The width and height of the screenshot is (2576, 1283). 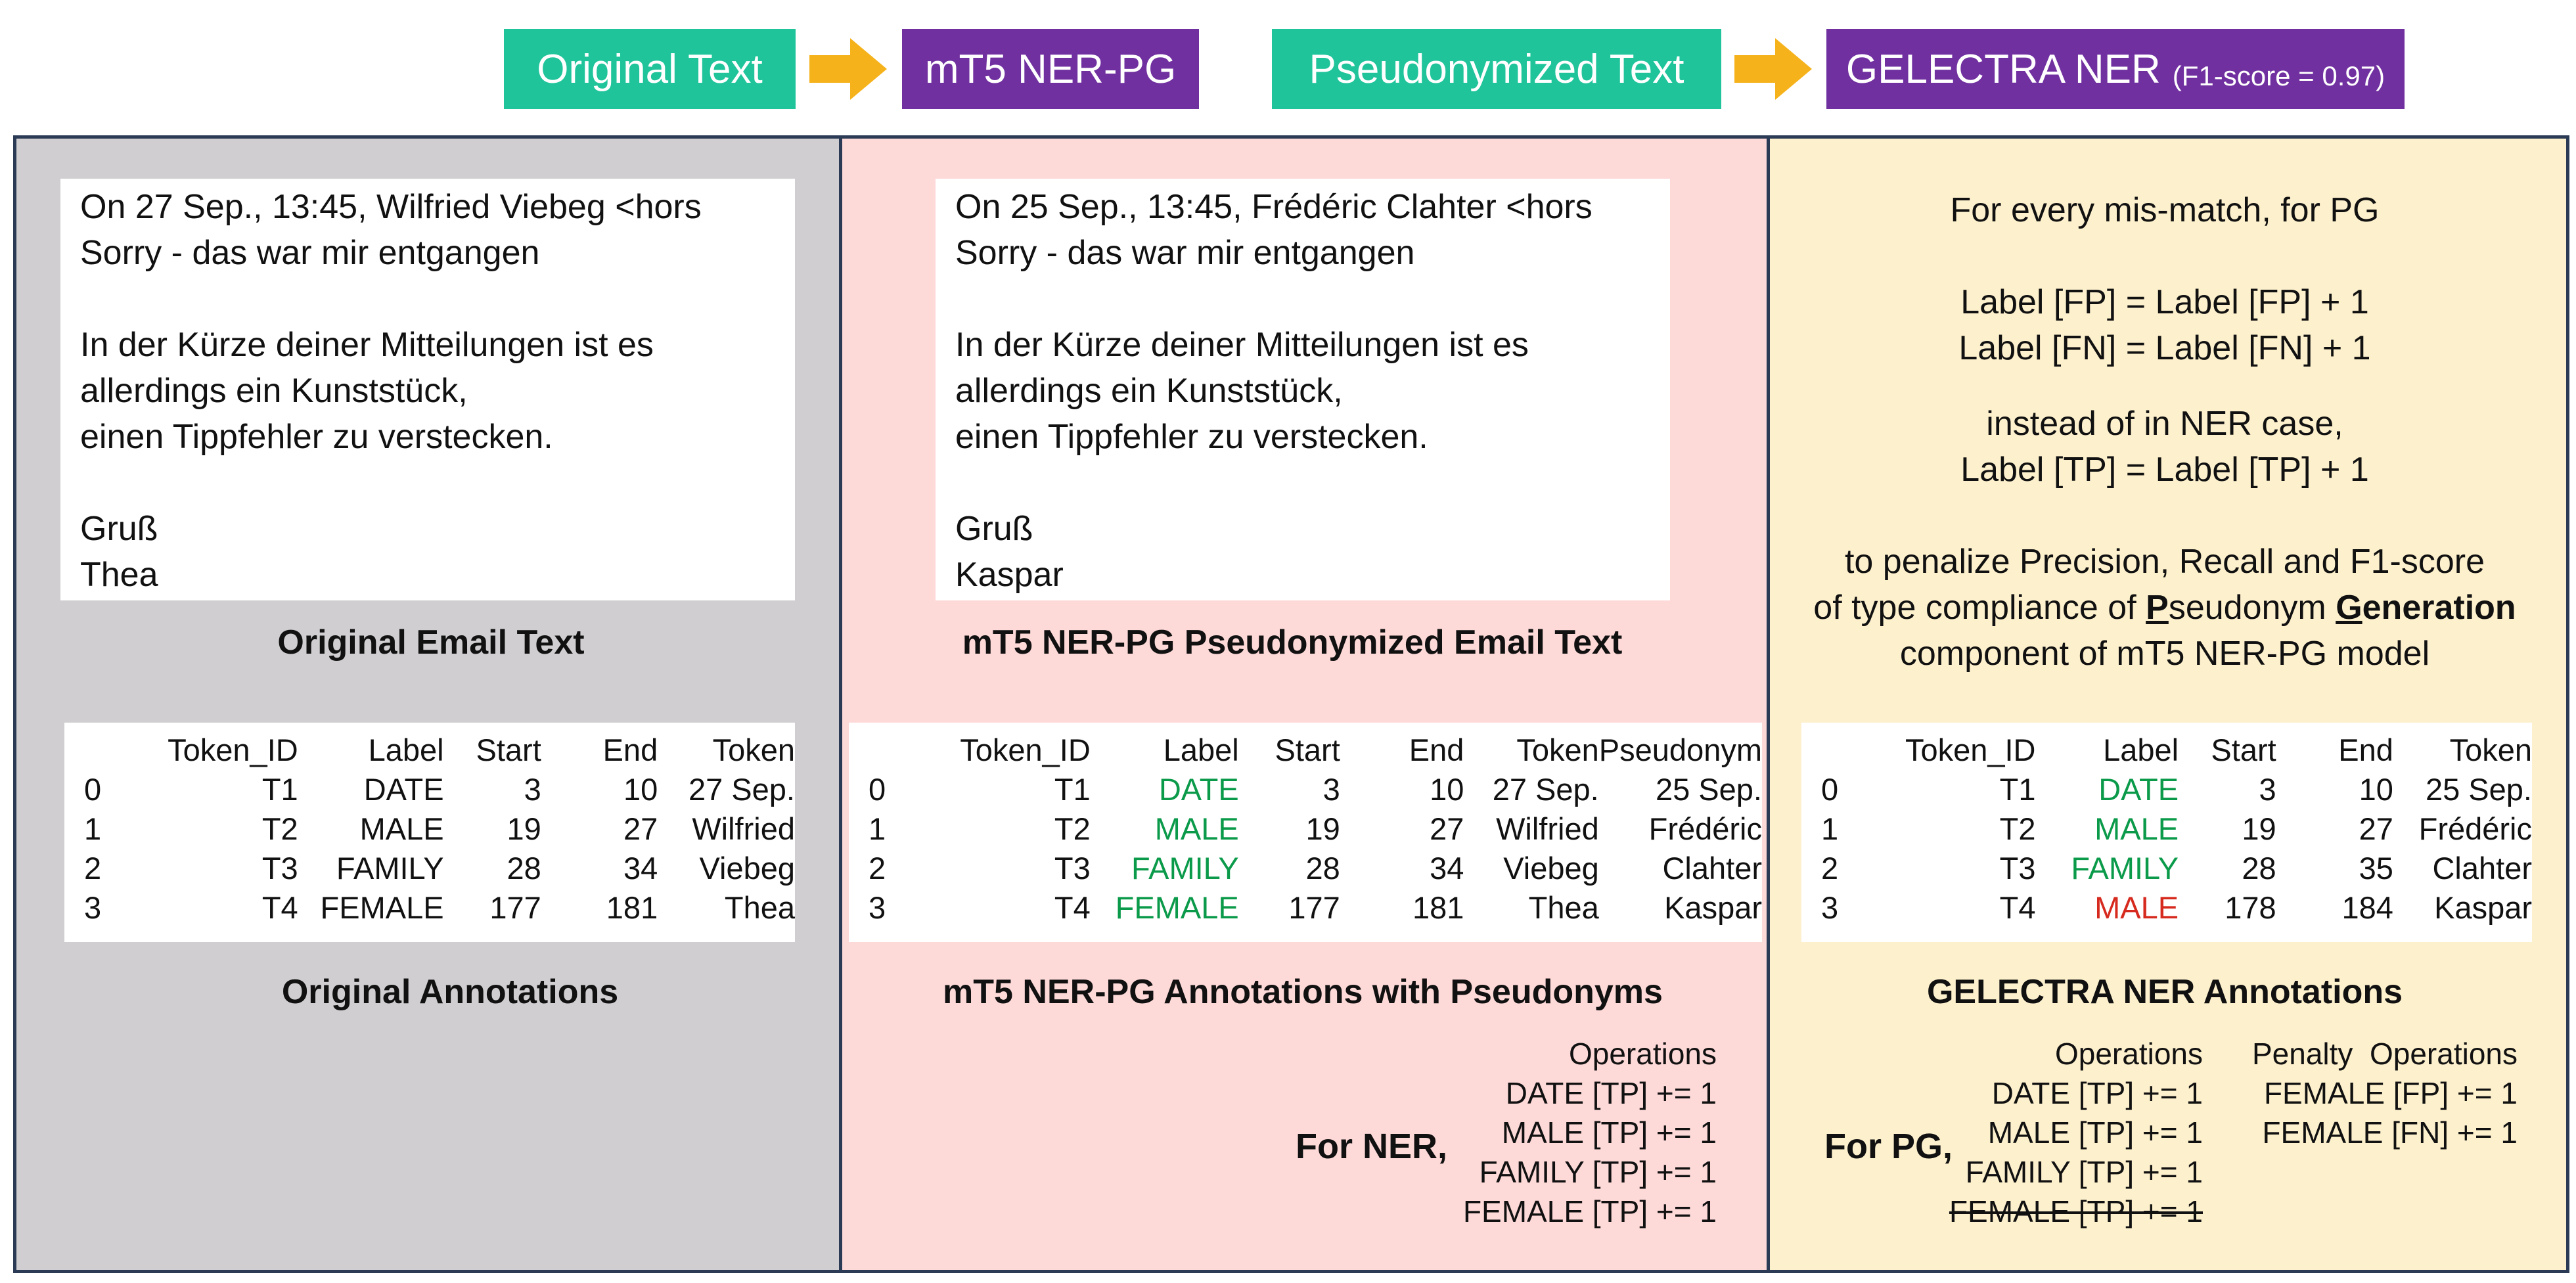 What do you see at coordinates (2115, 69) in the screenshot?
I see `flow-step-gelectra-ner: GELECTRA NER (F1-score = 0.97)` at bounding box center [2115, 69].